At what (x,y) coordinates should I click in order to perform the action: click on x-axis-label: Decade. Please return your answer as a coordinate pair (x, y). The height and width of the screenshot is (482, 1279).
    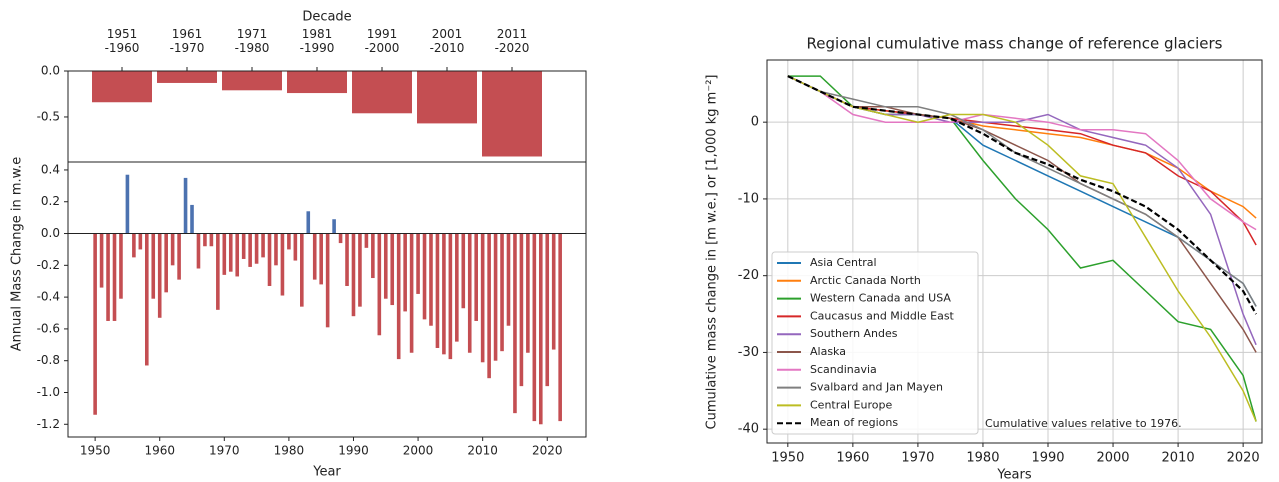
    Looking at the image, I should click on (326, 17).